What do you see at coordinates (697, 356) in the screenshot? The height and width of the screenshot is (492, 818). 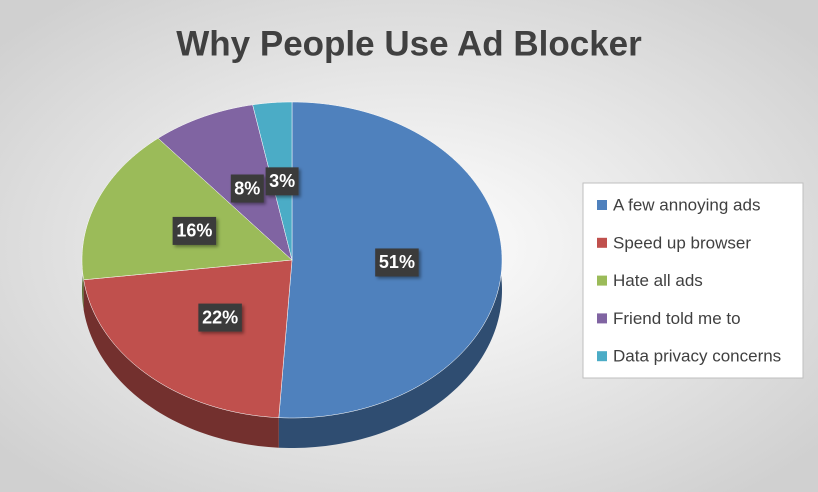 I see `legend-label: Data privacy concerns` at bounding box center [697, 356].